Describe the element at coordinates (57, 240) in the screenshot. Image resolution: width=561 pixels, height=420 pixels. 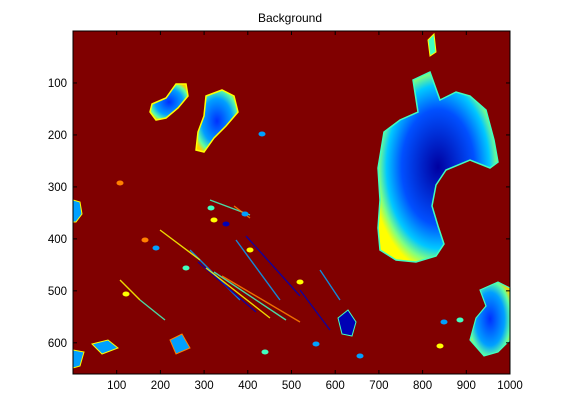
I see `y-tick-label: 400` at that location.